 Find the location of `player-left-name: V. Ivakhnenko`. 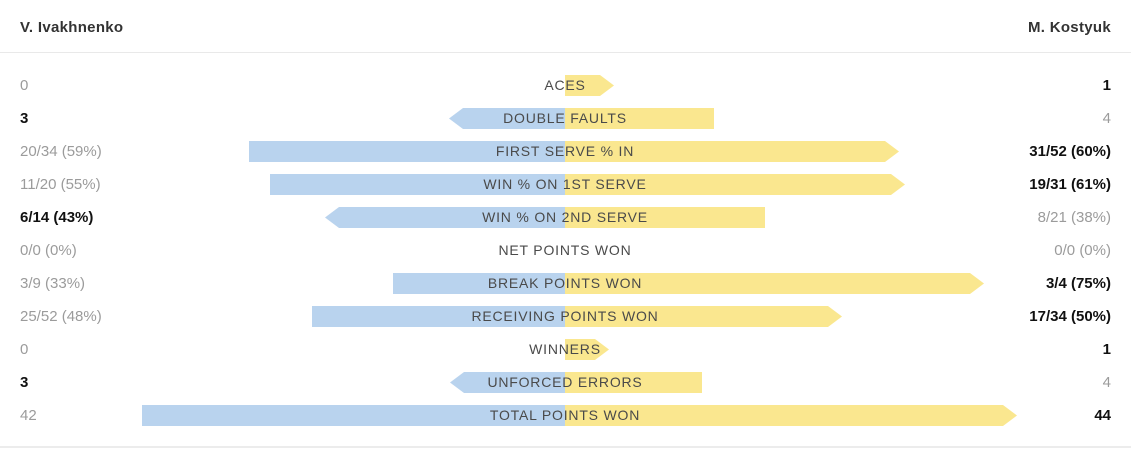

player-left-name: V. Ivakhnenko is located at coordinates (72, 27).